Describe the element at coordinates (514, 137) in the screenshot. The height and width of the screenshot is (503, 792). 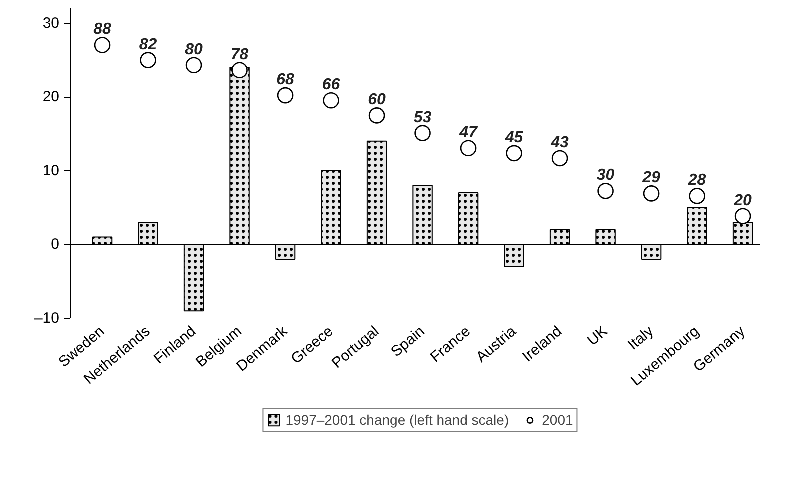
I see `data-label: 45` at that location.